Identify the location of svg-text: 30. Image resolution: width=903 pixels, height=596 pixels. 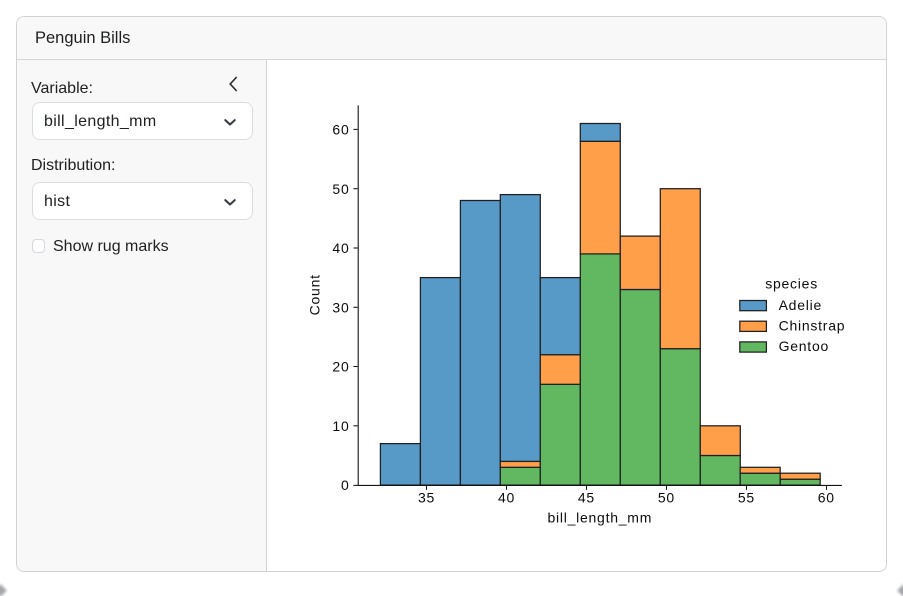
(340, 307).